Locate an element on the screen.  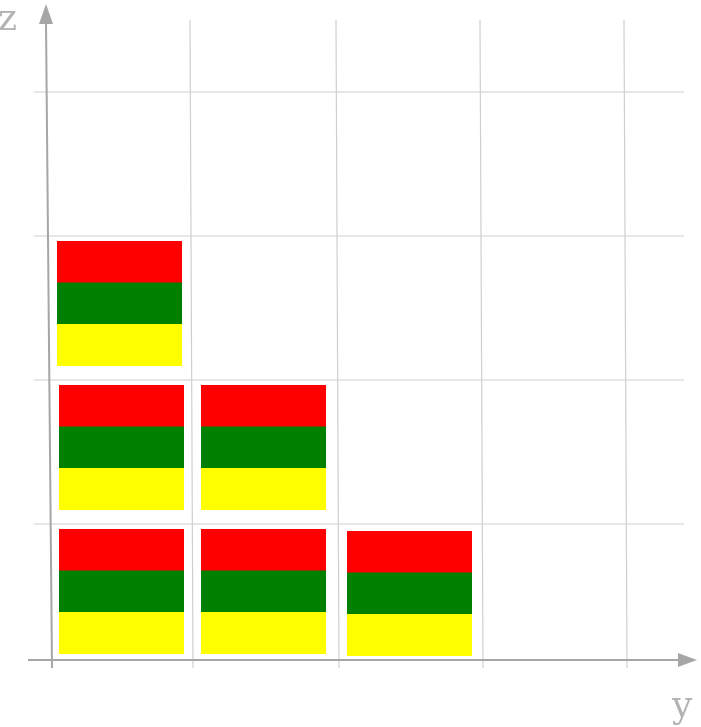
block-stack-col1-row1 is located at coordinates (121, 591).